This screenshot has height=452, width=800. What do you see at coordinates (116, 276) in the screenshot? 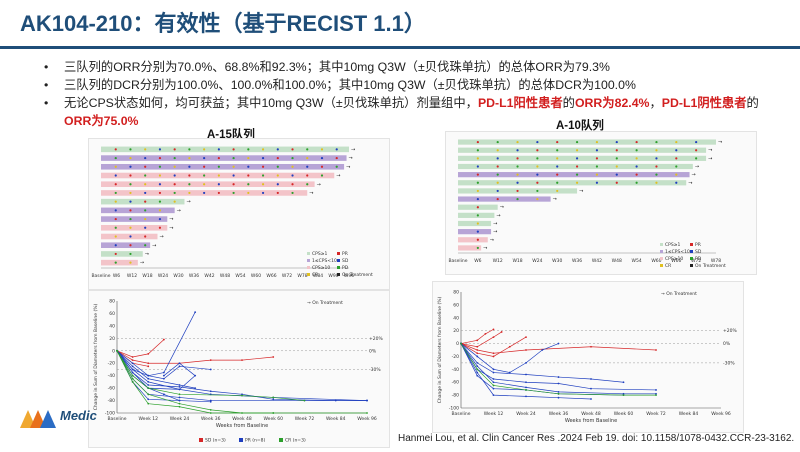
I see `swimmer-x-tick: W6` at bounding box center [116, 276].